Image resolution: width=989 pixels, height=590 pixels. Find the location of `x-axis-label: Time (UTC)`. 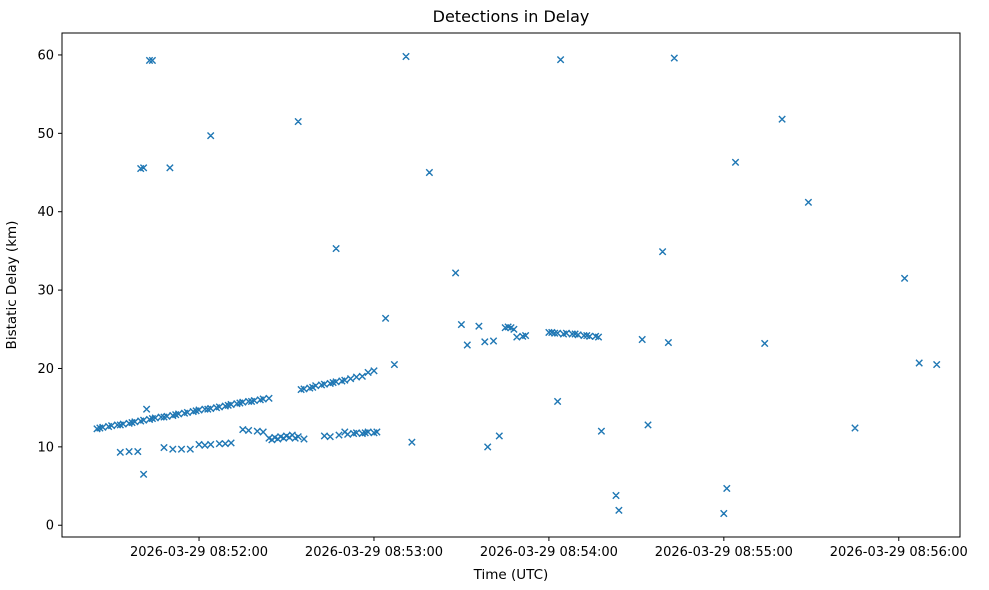

x-axis-label: Time (UTC) is located at coordinates (511, 575).